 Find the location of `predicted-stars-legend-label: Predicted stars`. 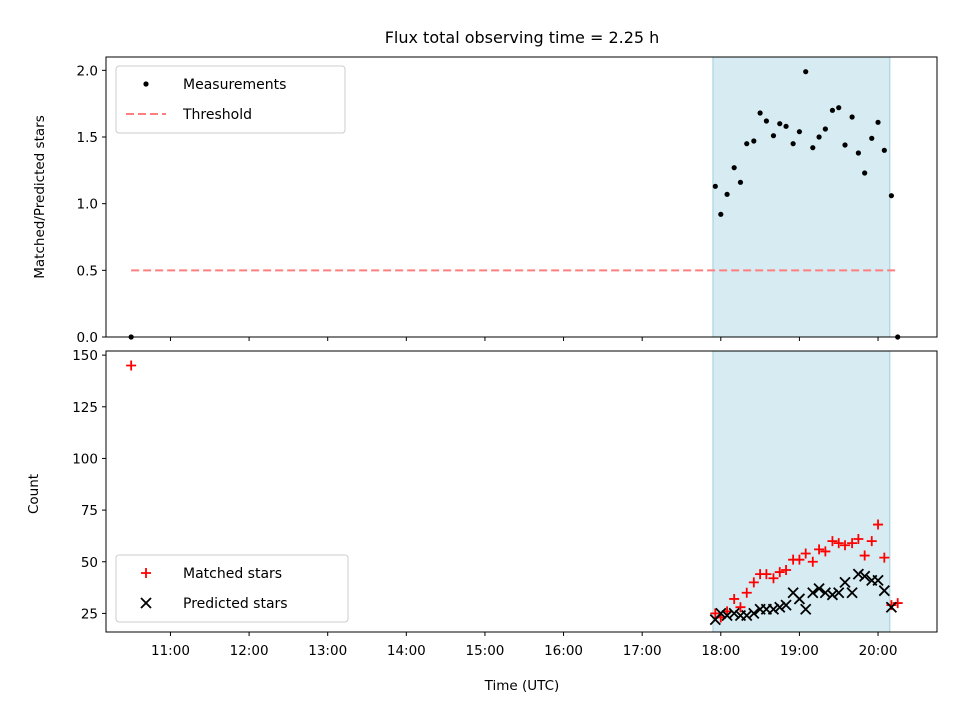

predicted-stars-legend-label: Predicted stars is located at coordinates (235, 604).